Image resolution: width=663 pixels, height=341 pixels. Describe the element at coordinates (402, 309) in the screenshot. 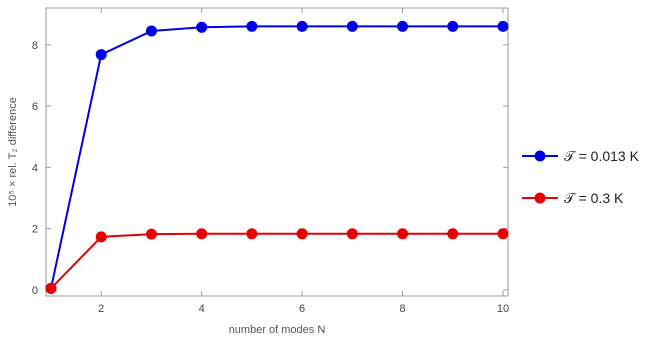

I see `x-tick-label: 8` at that location.